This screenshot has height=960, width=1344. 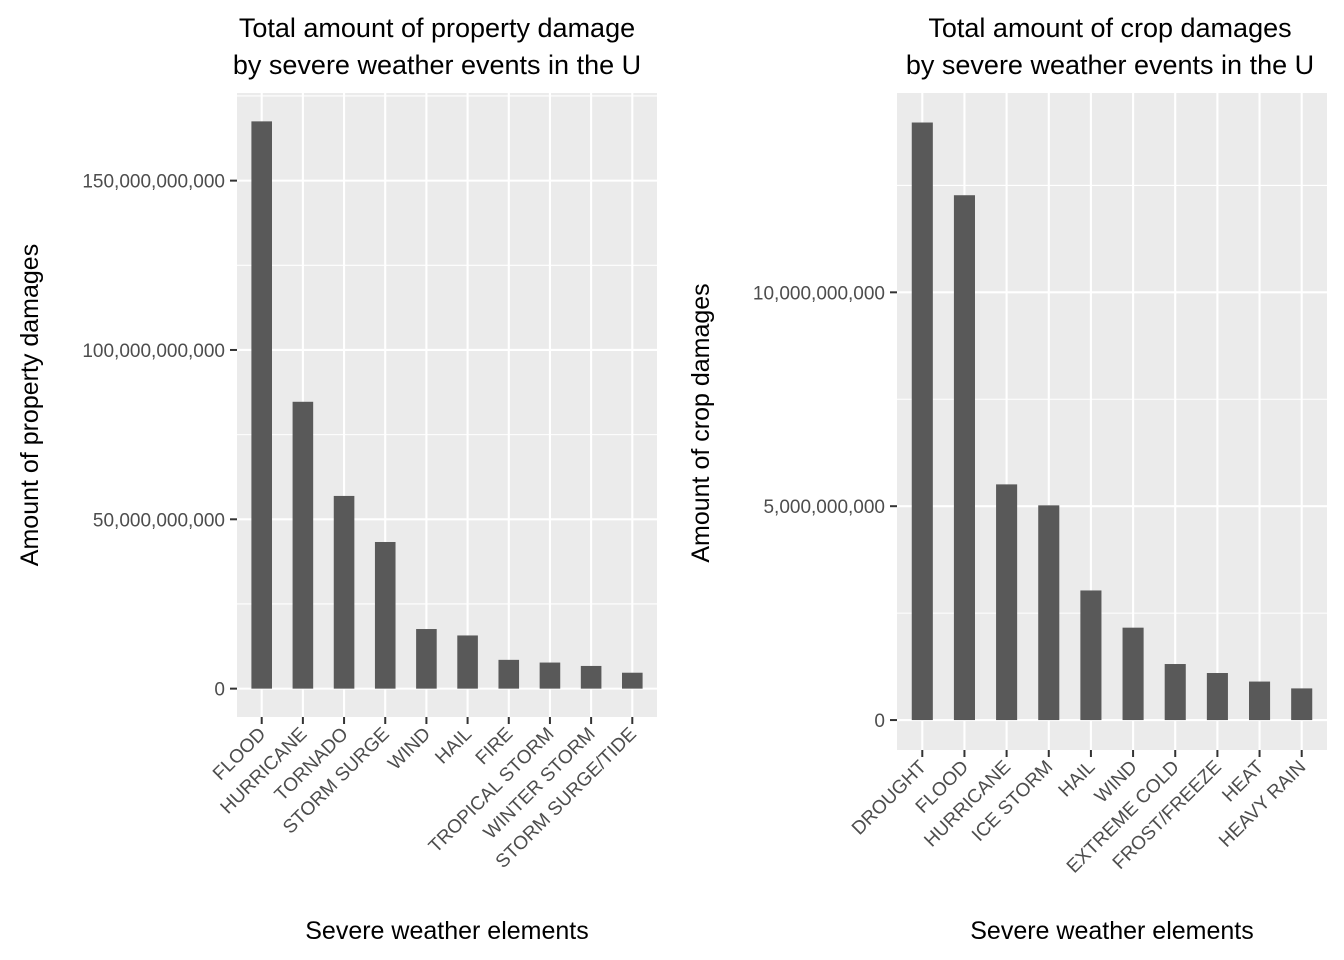 I want to click on property-bar-storm-surge, so click(x=385, y=615).